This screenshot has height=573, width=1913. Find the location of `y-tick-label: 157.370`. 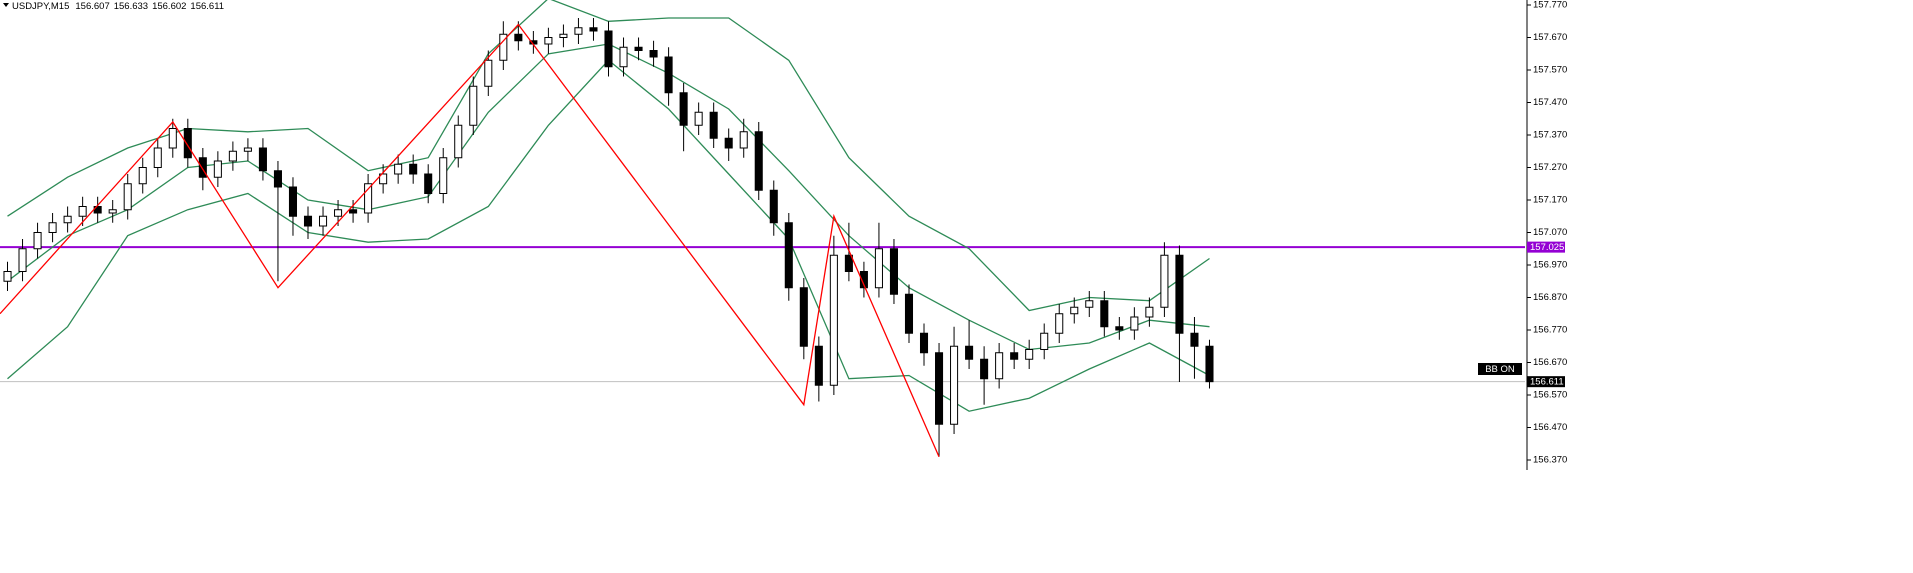

y-tick-label: 157.370 is located at coordinates (1550, 135).